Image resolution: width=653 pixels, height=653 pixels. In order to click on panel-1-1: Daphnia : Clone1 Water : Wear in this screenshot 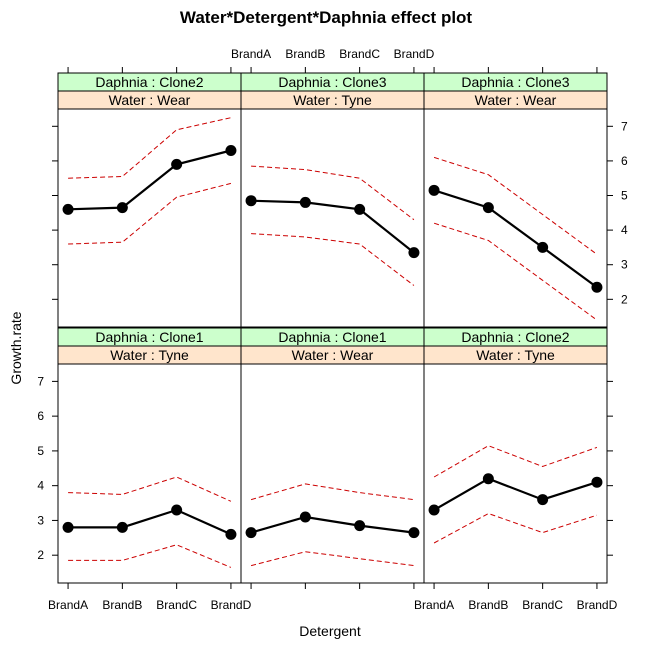, I will do `click(332, 455)`.